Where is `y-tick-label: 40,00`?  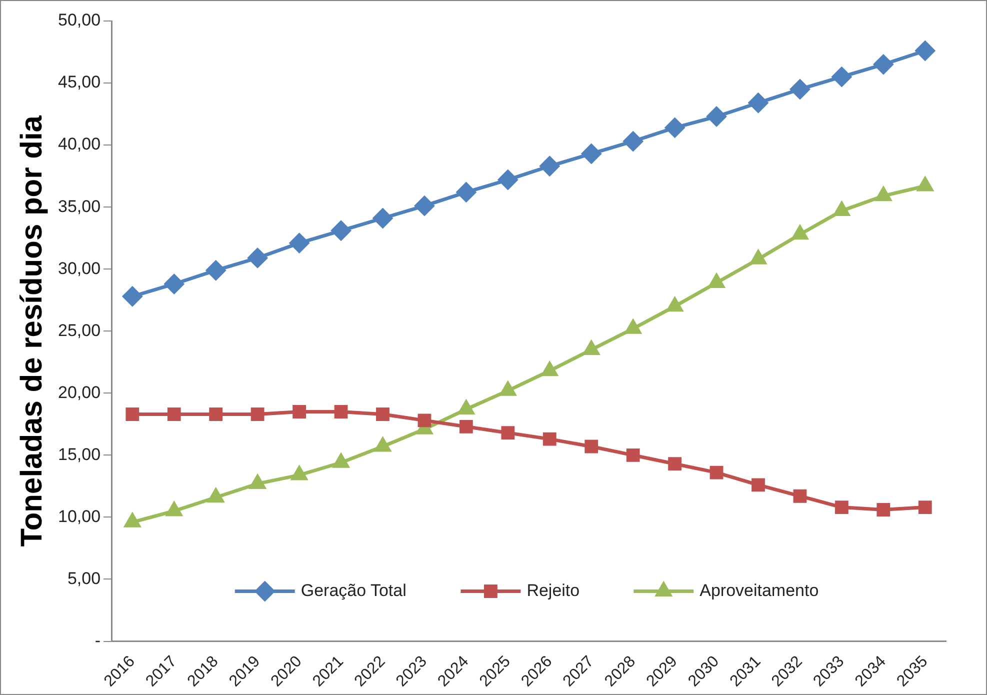 y-tick-label: 40,00 is located at coordinates (79, 144).